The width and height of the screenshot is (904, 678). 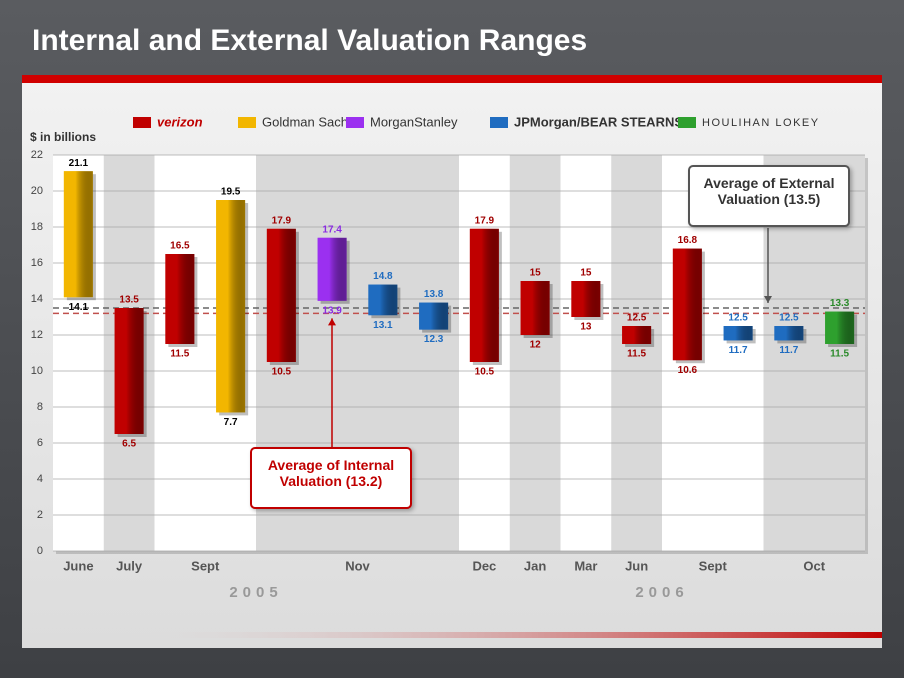 What do you see at coordinates (40, 407) in the screenshot?
I see `y-tick-label: 8` at bounding box center [40, 407].